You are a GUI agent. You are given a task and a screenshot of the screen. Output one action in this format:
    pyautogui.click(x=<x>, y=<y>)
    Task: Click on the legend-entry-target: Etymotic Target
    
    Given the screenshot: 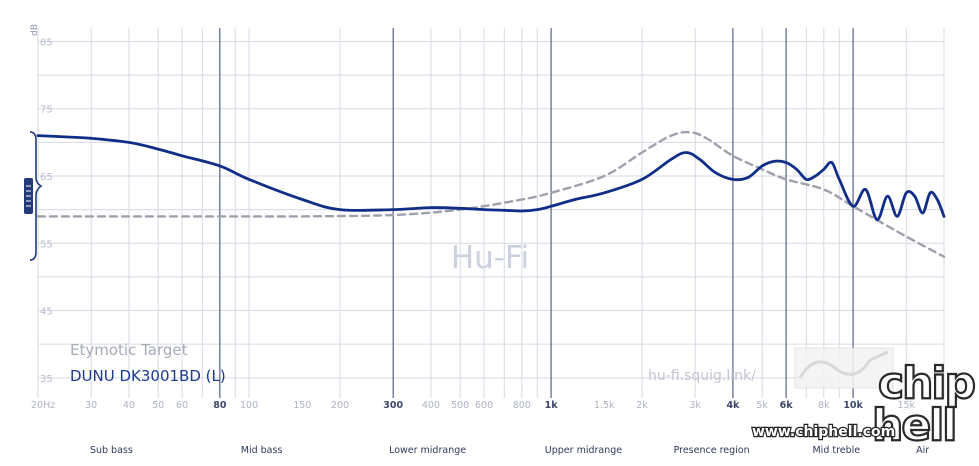 What is the action you would take?
    pyautogui.click(x=129, y=350)
    